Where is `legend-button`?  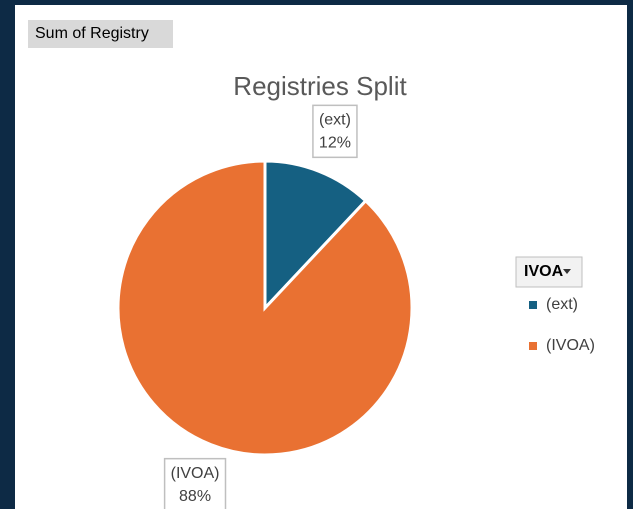 legend-button is located at coordinates (549, 272).